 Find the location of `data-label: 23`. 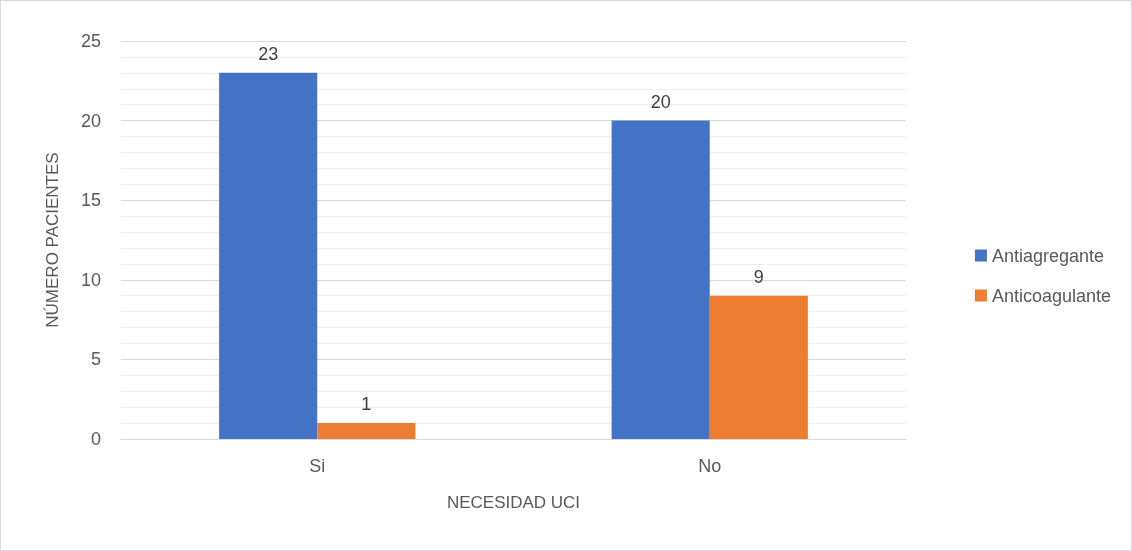

data-label: 23 is located at coordinates (268, 53).